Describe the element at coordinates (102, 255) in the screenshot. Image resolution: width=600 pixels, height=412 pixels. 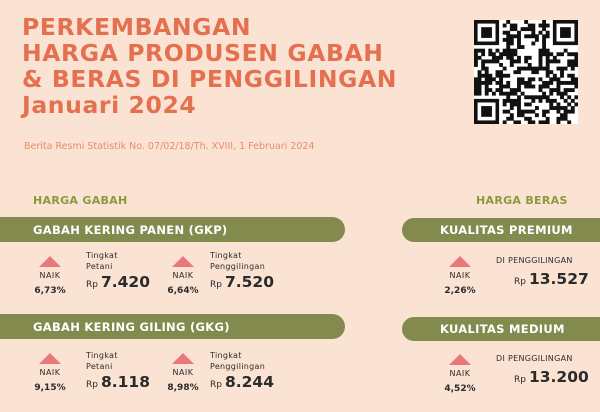
I see `gkp-petani-caption-1: Tingkat` at that location.